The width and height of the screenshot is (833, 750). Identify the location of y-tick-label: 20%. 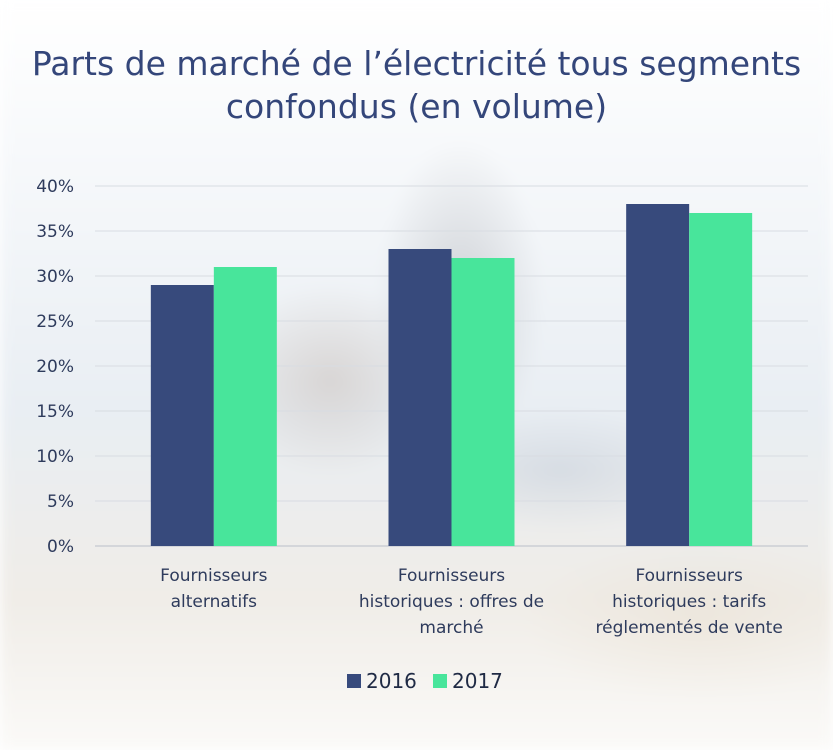
(55, 367).